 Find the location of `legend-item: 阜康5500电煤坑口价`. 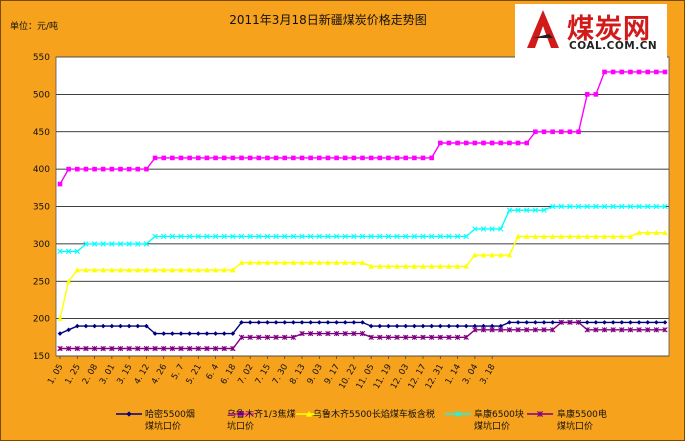

legend-item: 阜康5500电煤坑口价 is located at coordinates (567, 420).